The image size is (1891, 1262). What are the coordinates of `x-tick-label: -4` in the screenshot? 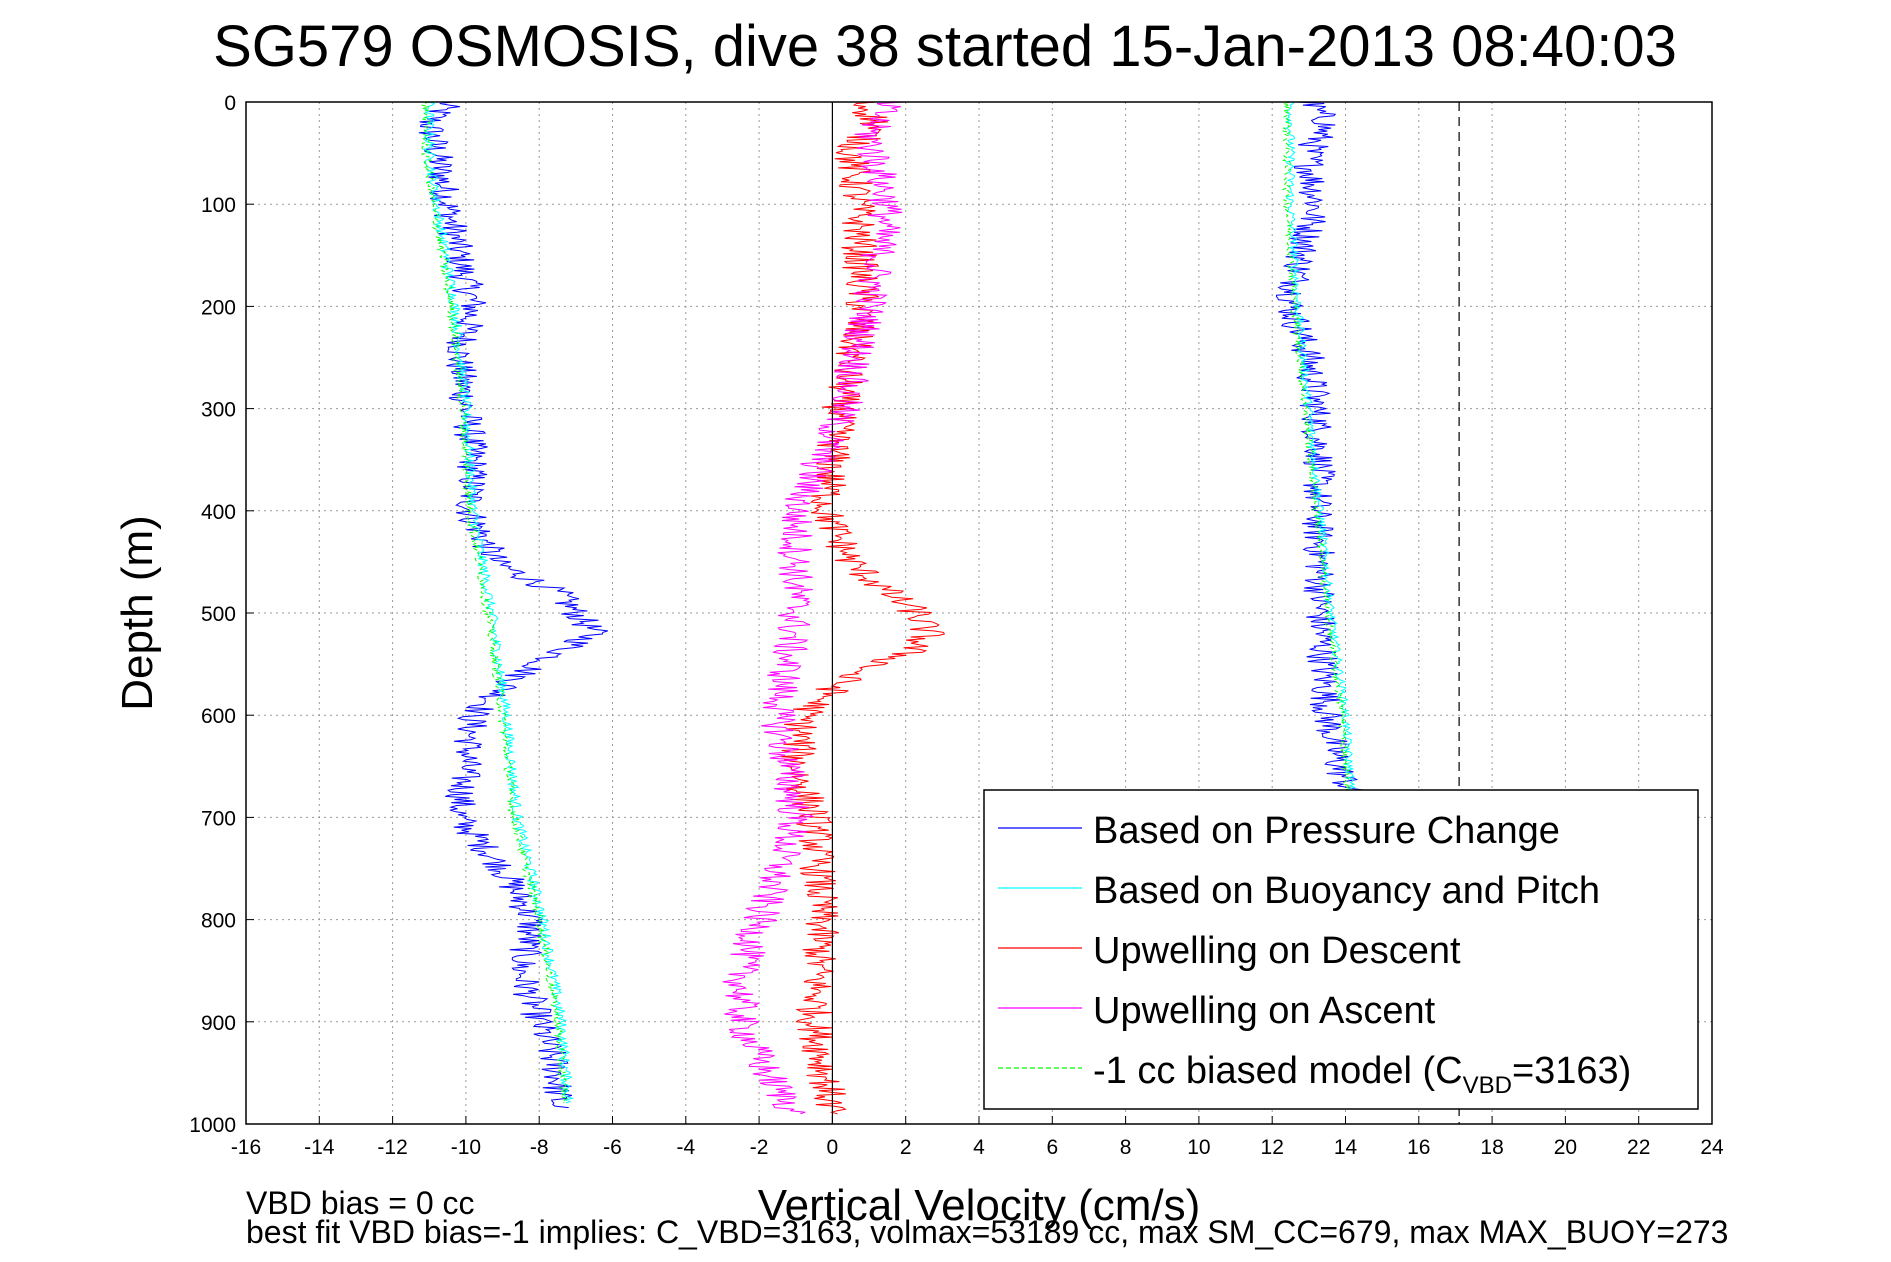 It's located at (685, 1147).